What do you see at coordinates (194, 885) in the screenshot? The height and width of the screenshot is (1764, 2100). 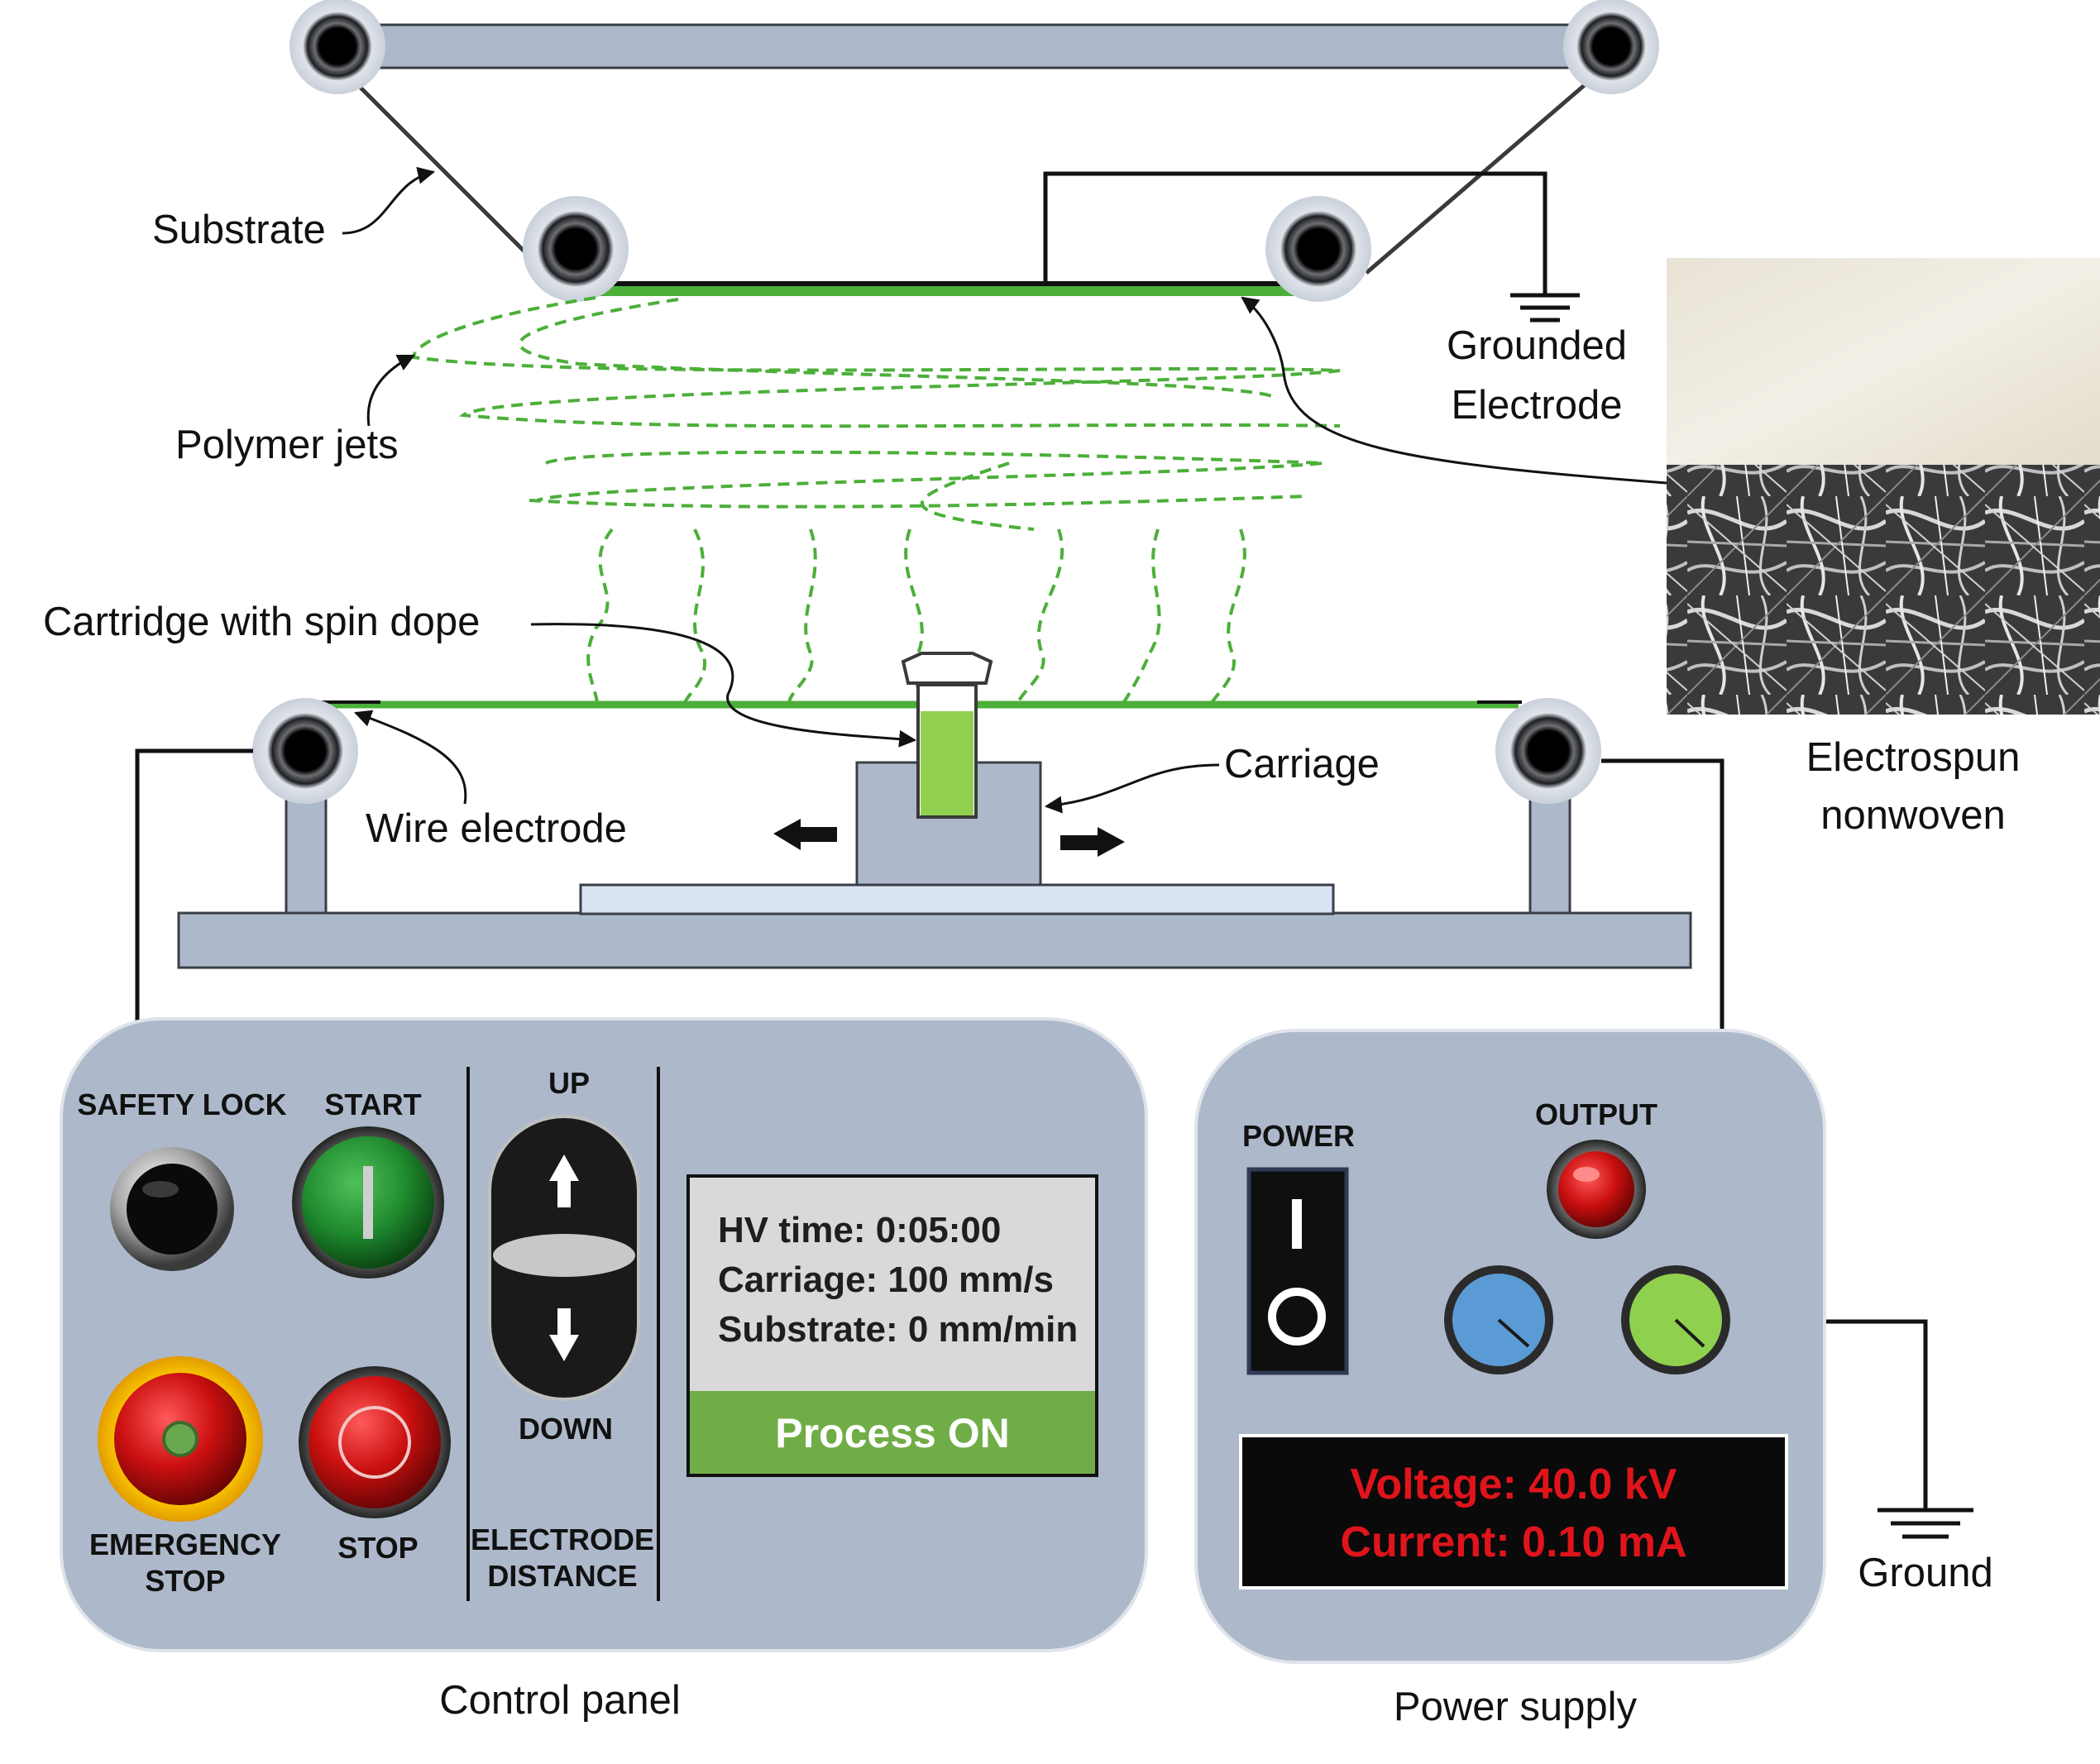 I see `wire-to-control-panel` at bounding box center [194, 885].